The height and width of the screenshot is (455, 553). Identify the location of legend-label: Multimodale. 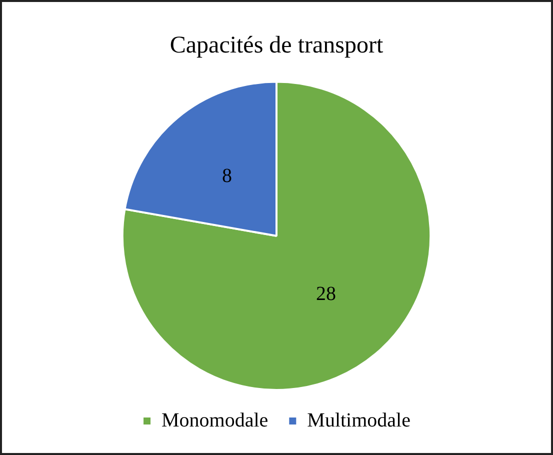
(359, 420).